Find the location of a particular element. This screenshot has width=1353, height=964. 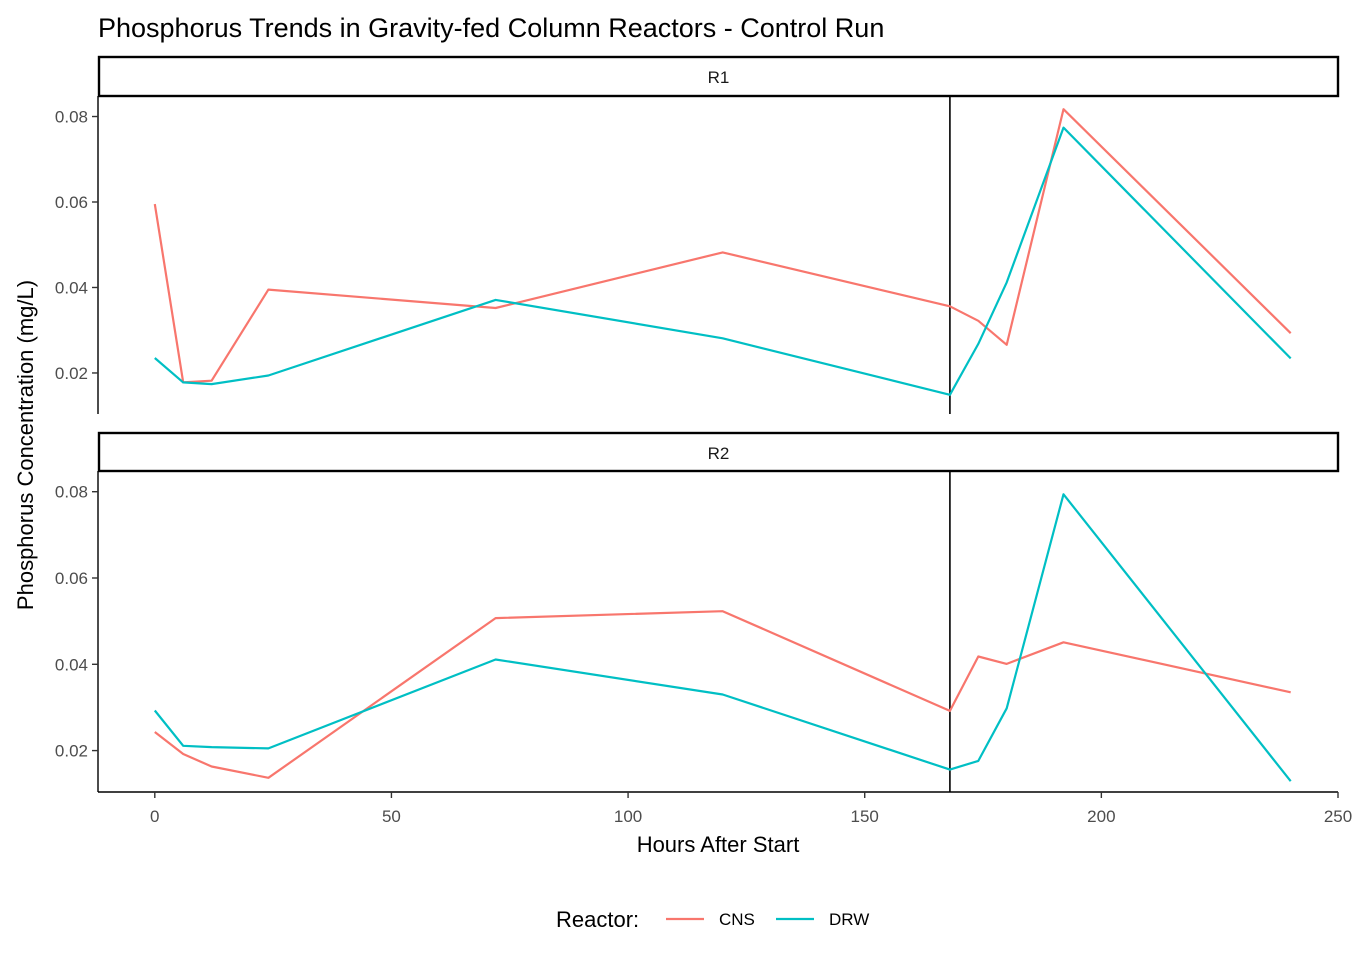

legend-label-cns: CNS is located at coordinates (737, 919).